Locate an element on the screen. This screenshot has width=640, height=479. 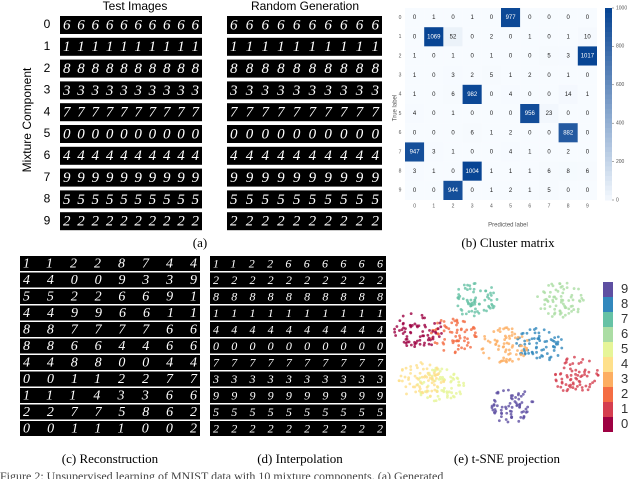
legend-label: 1 is located at coordinates (624, 408).